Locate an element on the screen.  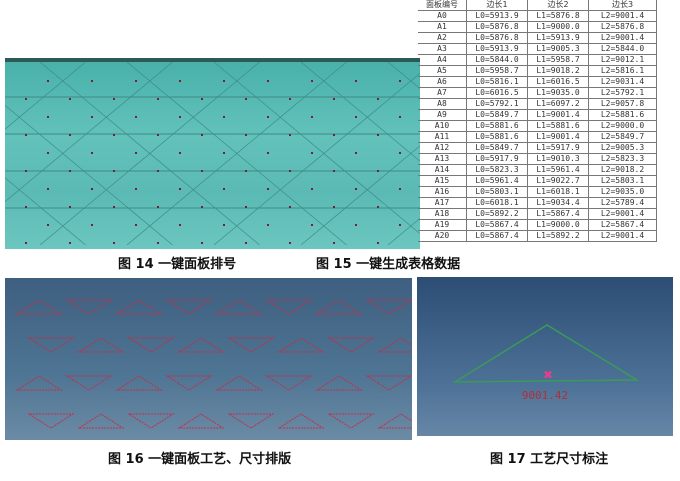
column-header: 面板编号 is located at coordinates (442, 5).